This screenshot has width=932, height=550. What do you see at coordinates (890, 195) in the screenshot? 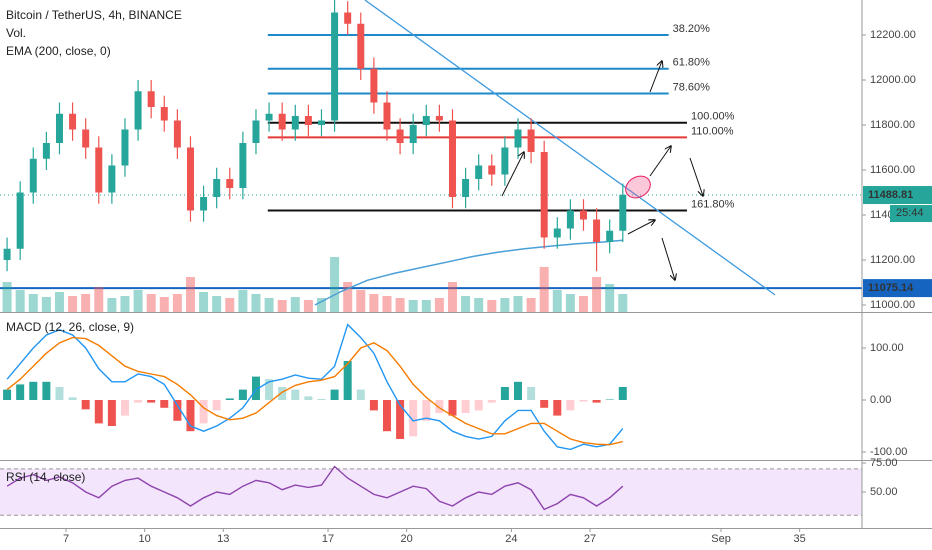
I see `price-label: 11488.81` at bounding box center [890, 195].